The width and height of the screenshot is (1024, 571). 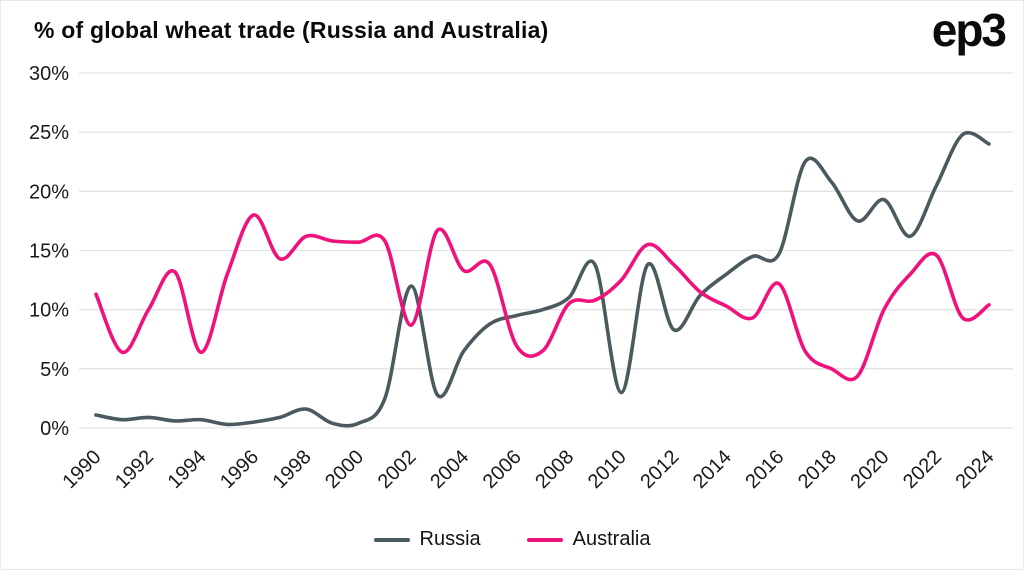 I want to click on x-axis-label: 1998, so click(x=292, y=469).